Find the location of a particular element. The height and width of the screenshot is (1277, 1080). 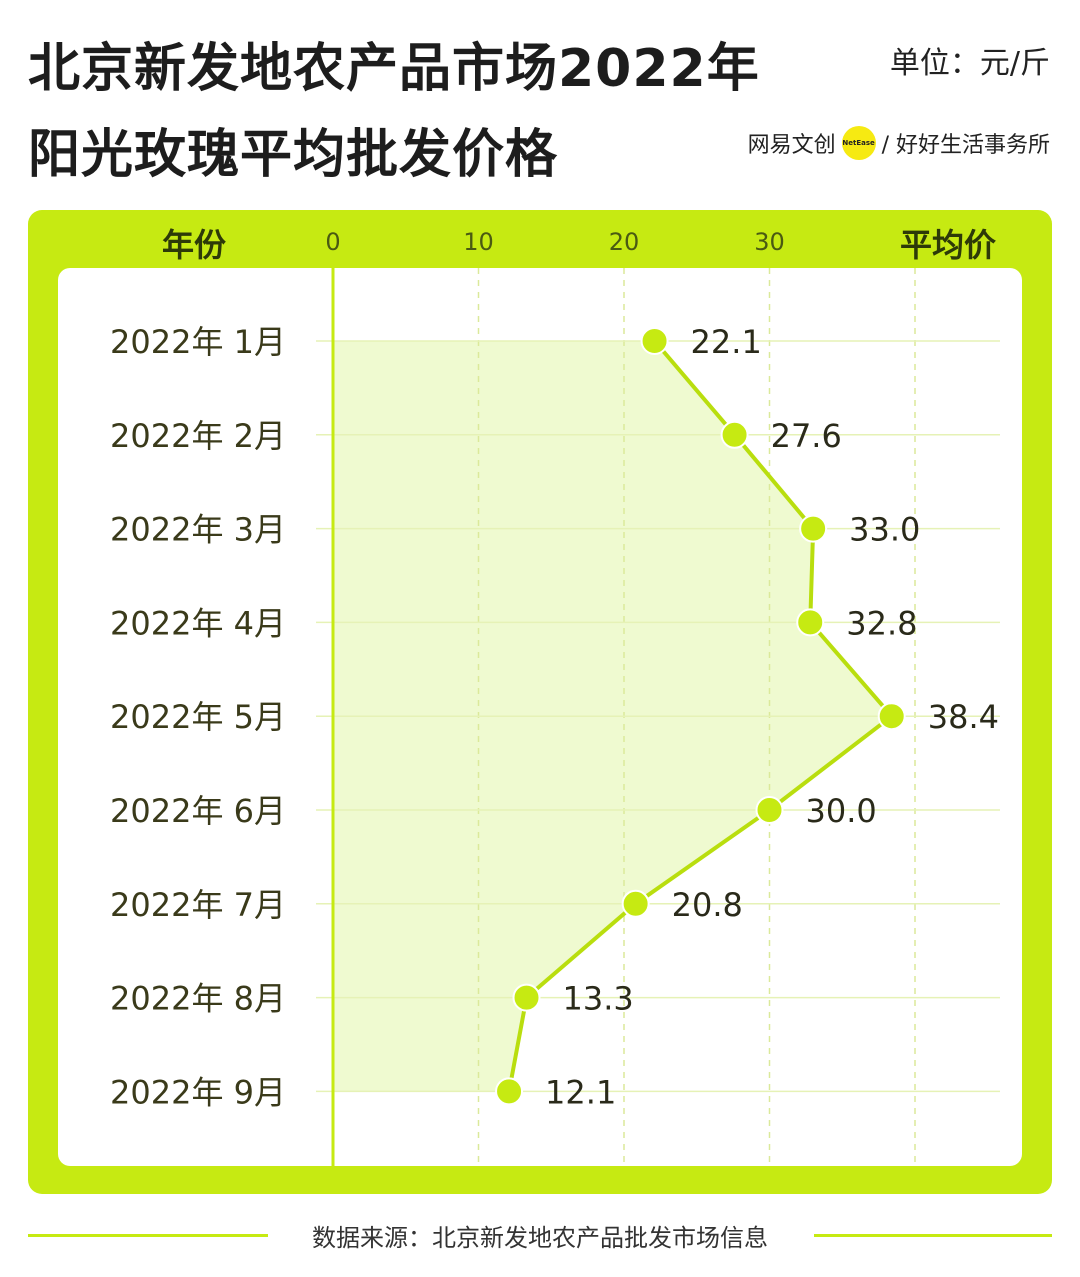

x-tick-label: 30 is located at coordinates (769, 242).